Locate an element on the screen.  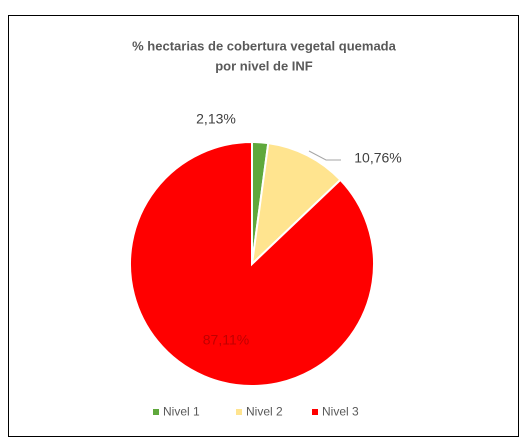
chart-title: % hectarias de cobertura vegetal quemada is located at coordinates (264, 45).